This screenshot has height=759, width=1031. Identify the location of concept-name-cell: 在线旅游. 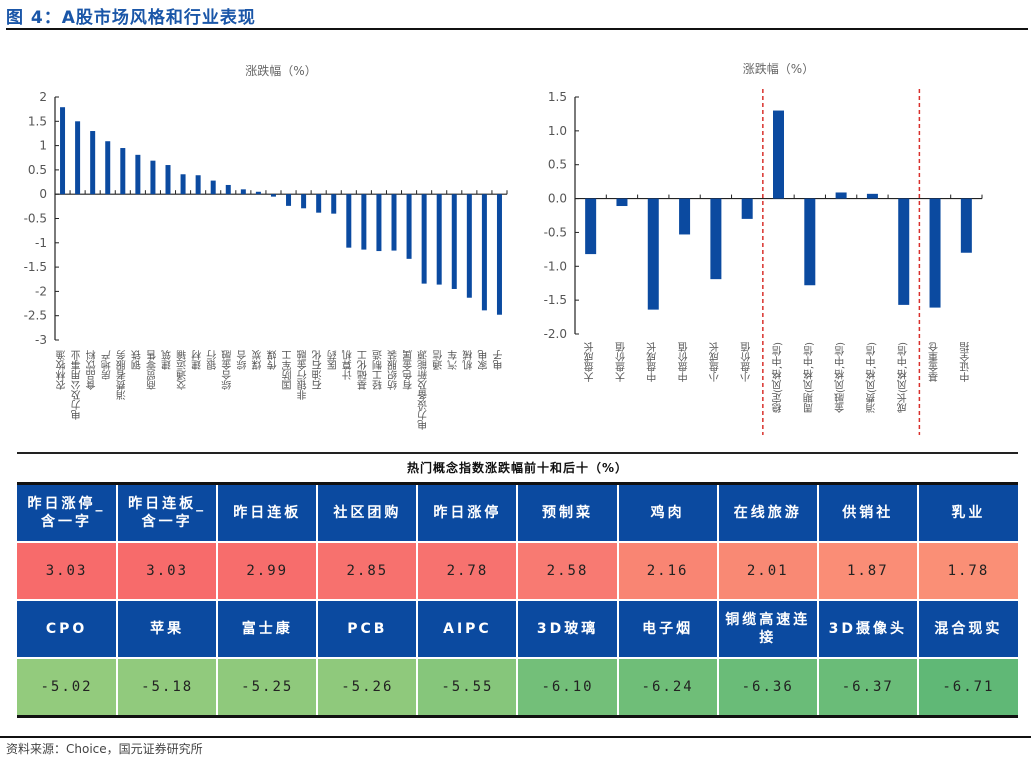
(767, 513).